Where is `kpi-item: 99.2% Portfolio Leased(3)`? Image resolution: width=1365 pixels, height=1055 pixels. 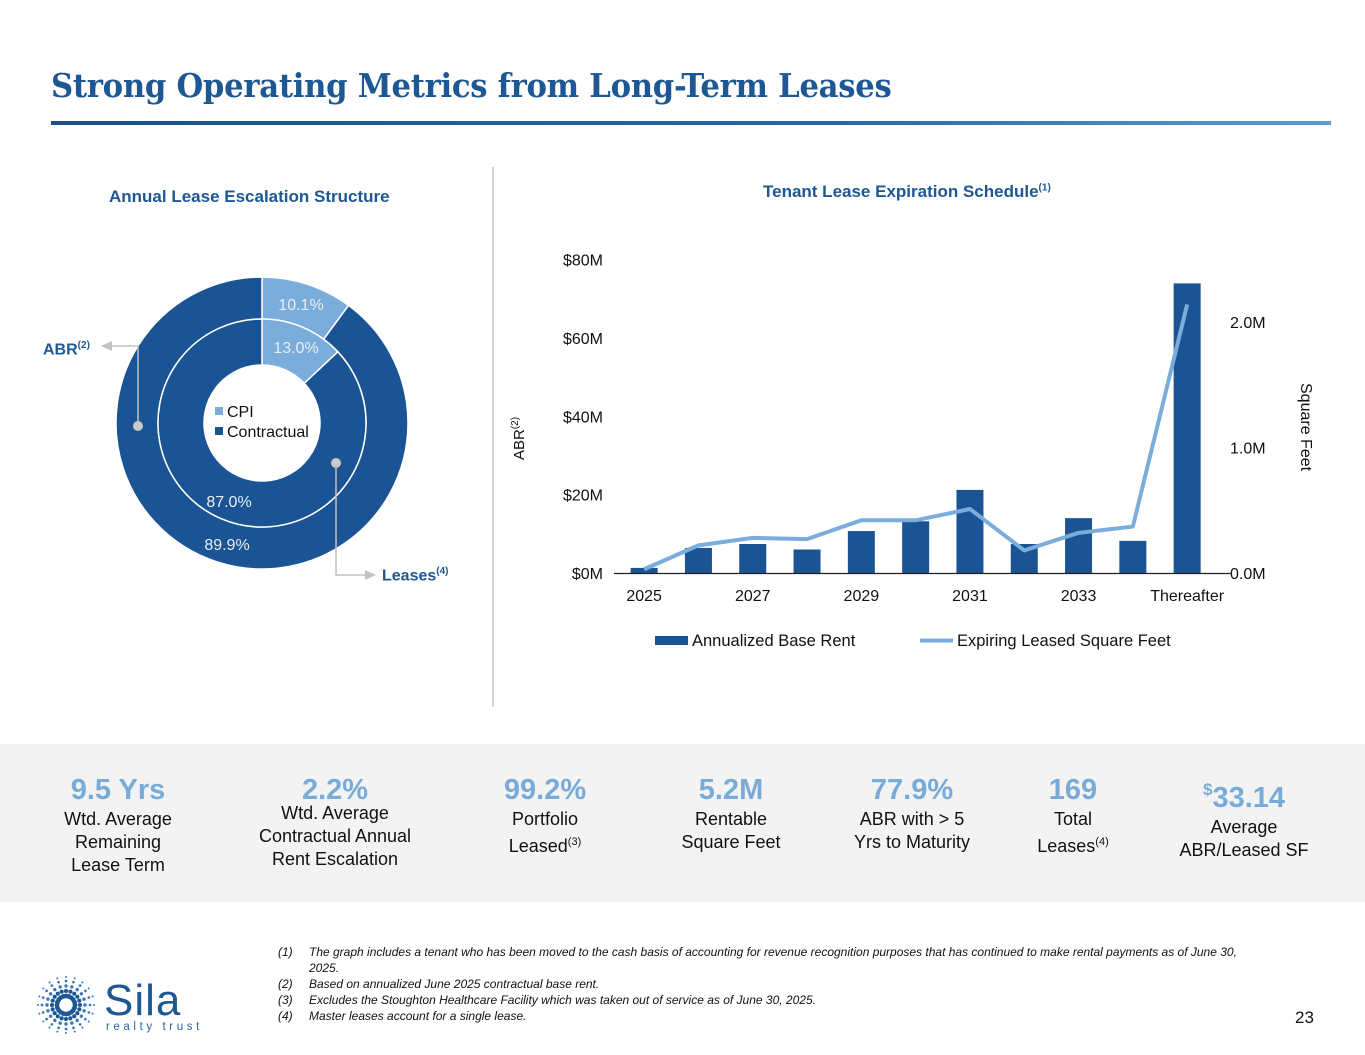
kpi-item: 99.2% Portfolio Leased(3) is located at coordinates (545, 815).